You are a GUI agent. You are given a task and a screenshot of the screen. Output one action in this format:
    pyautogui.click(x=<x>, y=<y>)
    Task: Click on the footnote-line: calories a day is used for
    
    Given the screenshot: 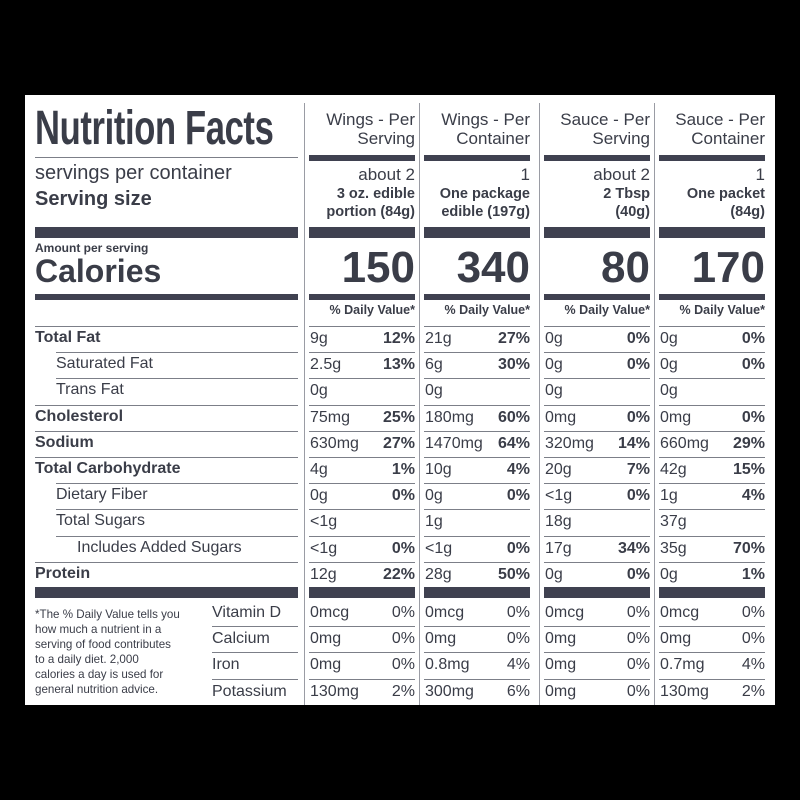 What is the action you would take?
    pyautogui.click(x=99, y=674)
    